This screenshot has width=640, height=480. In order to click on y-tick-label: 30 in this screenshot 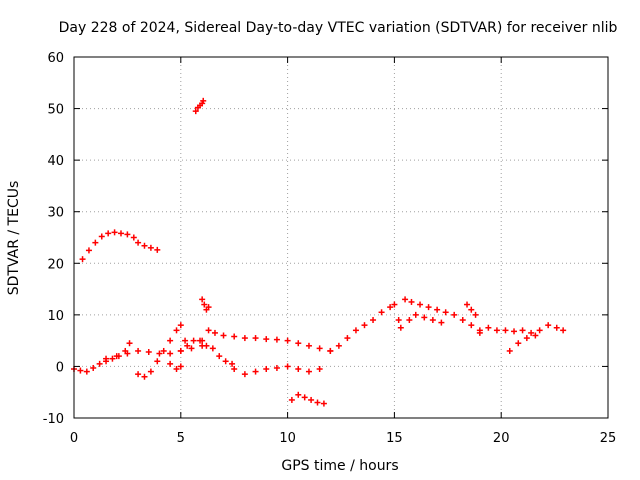, I will do `click(55, 213)`.